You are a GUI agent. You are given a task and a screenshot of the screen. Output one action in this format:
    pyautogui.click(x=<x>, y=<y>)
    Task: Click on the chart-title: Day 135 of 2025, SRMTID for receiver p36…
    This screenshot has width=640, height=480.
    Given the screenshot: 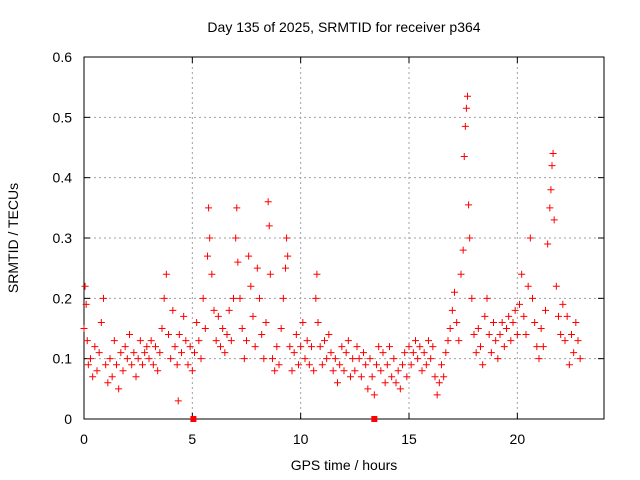 What is the action you would take?
    pyautogui.click(x=343, y=27)
    